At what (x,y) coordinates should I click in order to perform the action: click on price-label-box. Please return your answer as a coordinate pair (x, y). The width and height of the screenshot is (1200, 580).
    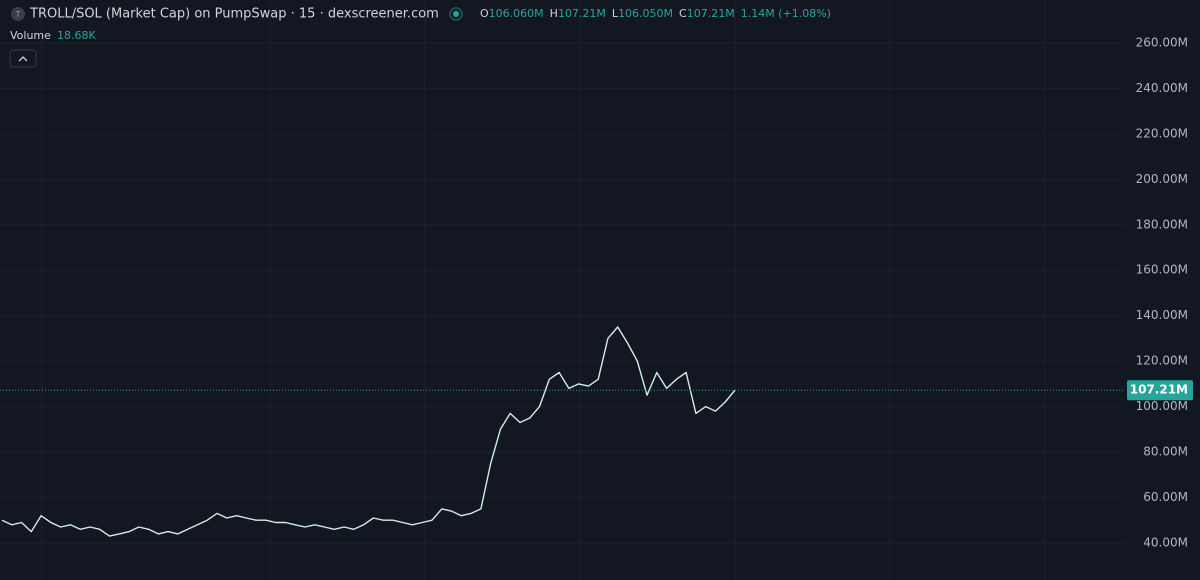
    Looking at the image, I should click on (1160, 390).